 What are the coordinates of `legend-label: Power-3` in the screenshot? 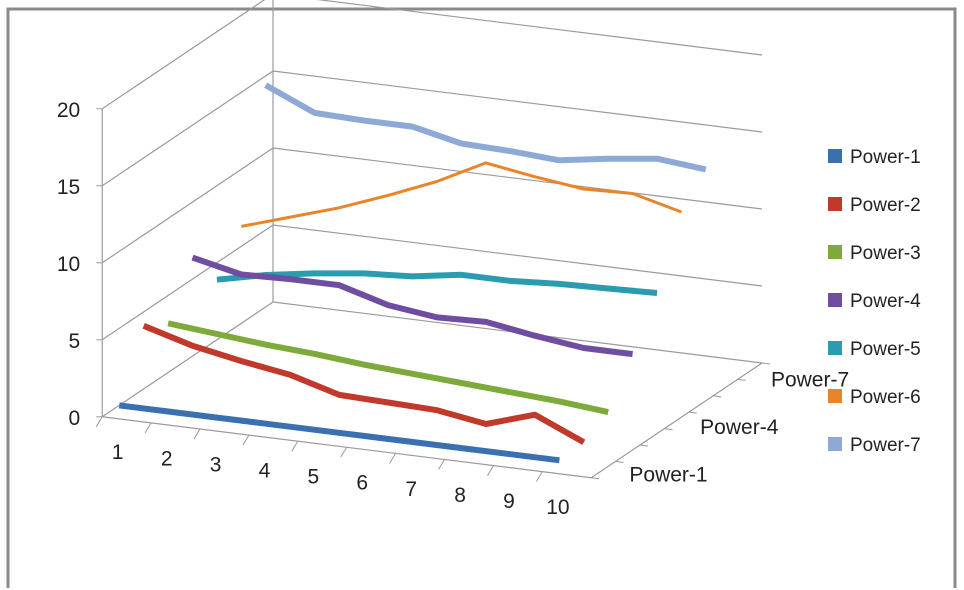 It's located at (885, 253).